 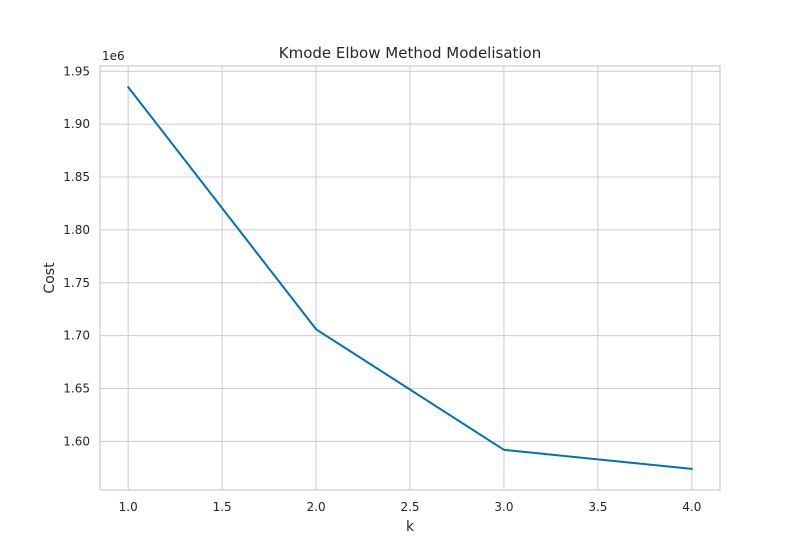 I want to click on y-offset-label: 1e6, so click(x=113, y=56).